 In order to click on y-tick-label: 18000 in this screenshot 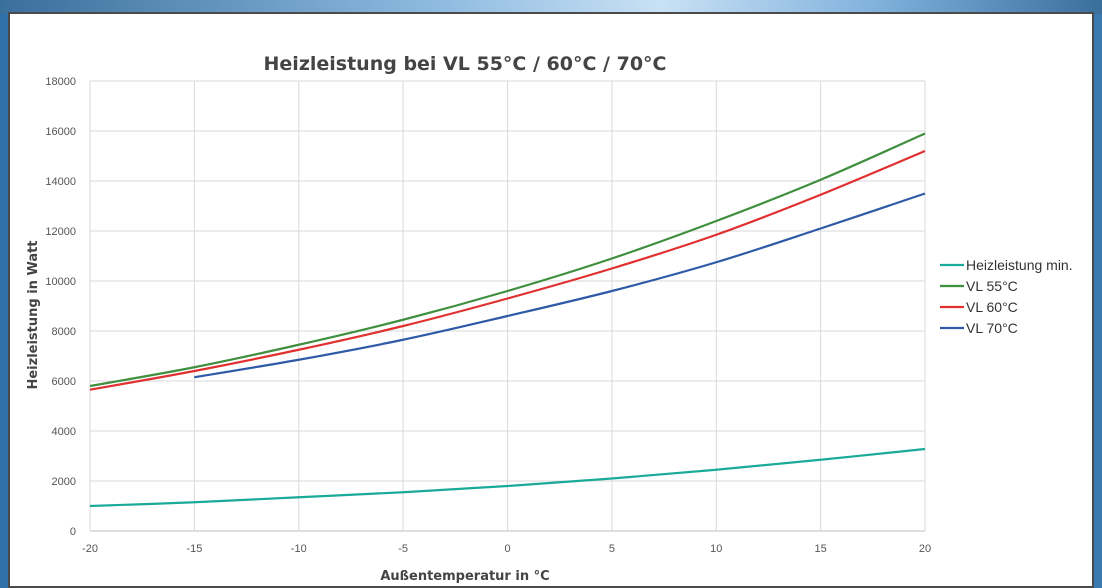, I will do `click(60, 82)`.